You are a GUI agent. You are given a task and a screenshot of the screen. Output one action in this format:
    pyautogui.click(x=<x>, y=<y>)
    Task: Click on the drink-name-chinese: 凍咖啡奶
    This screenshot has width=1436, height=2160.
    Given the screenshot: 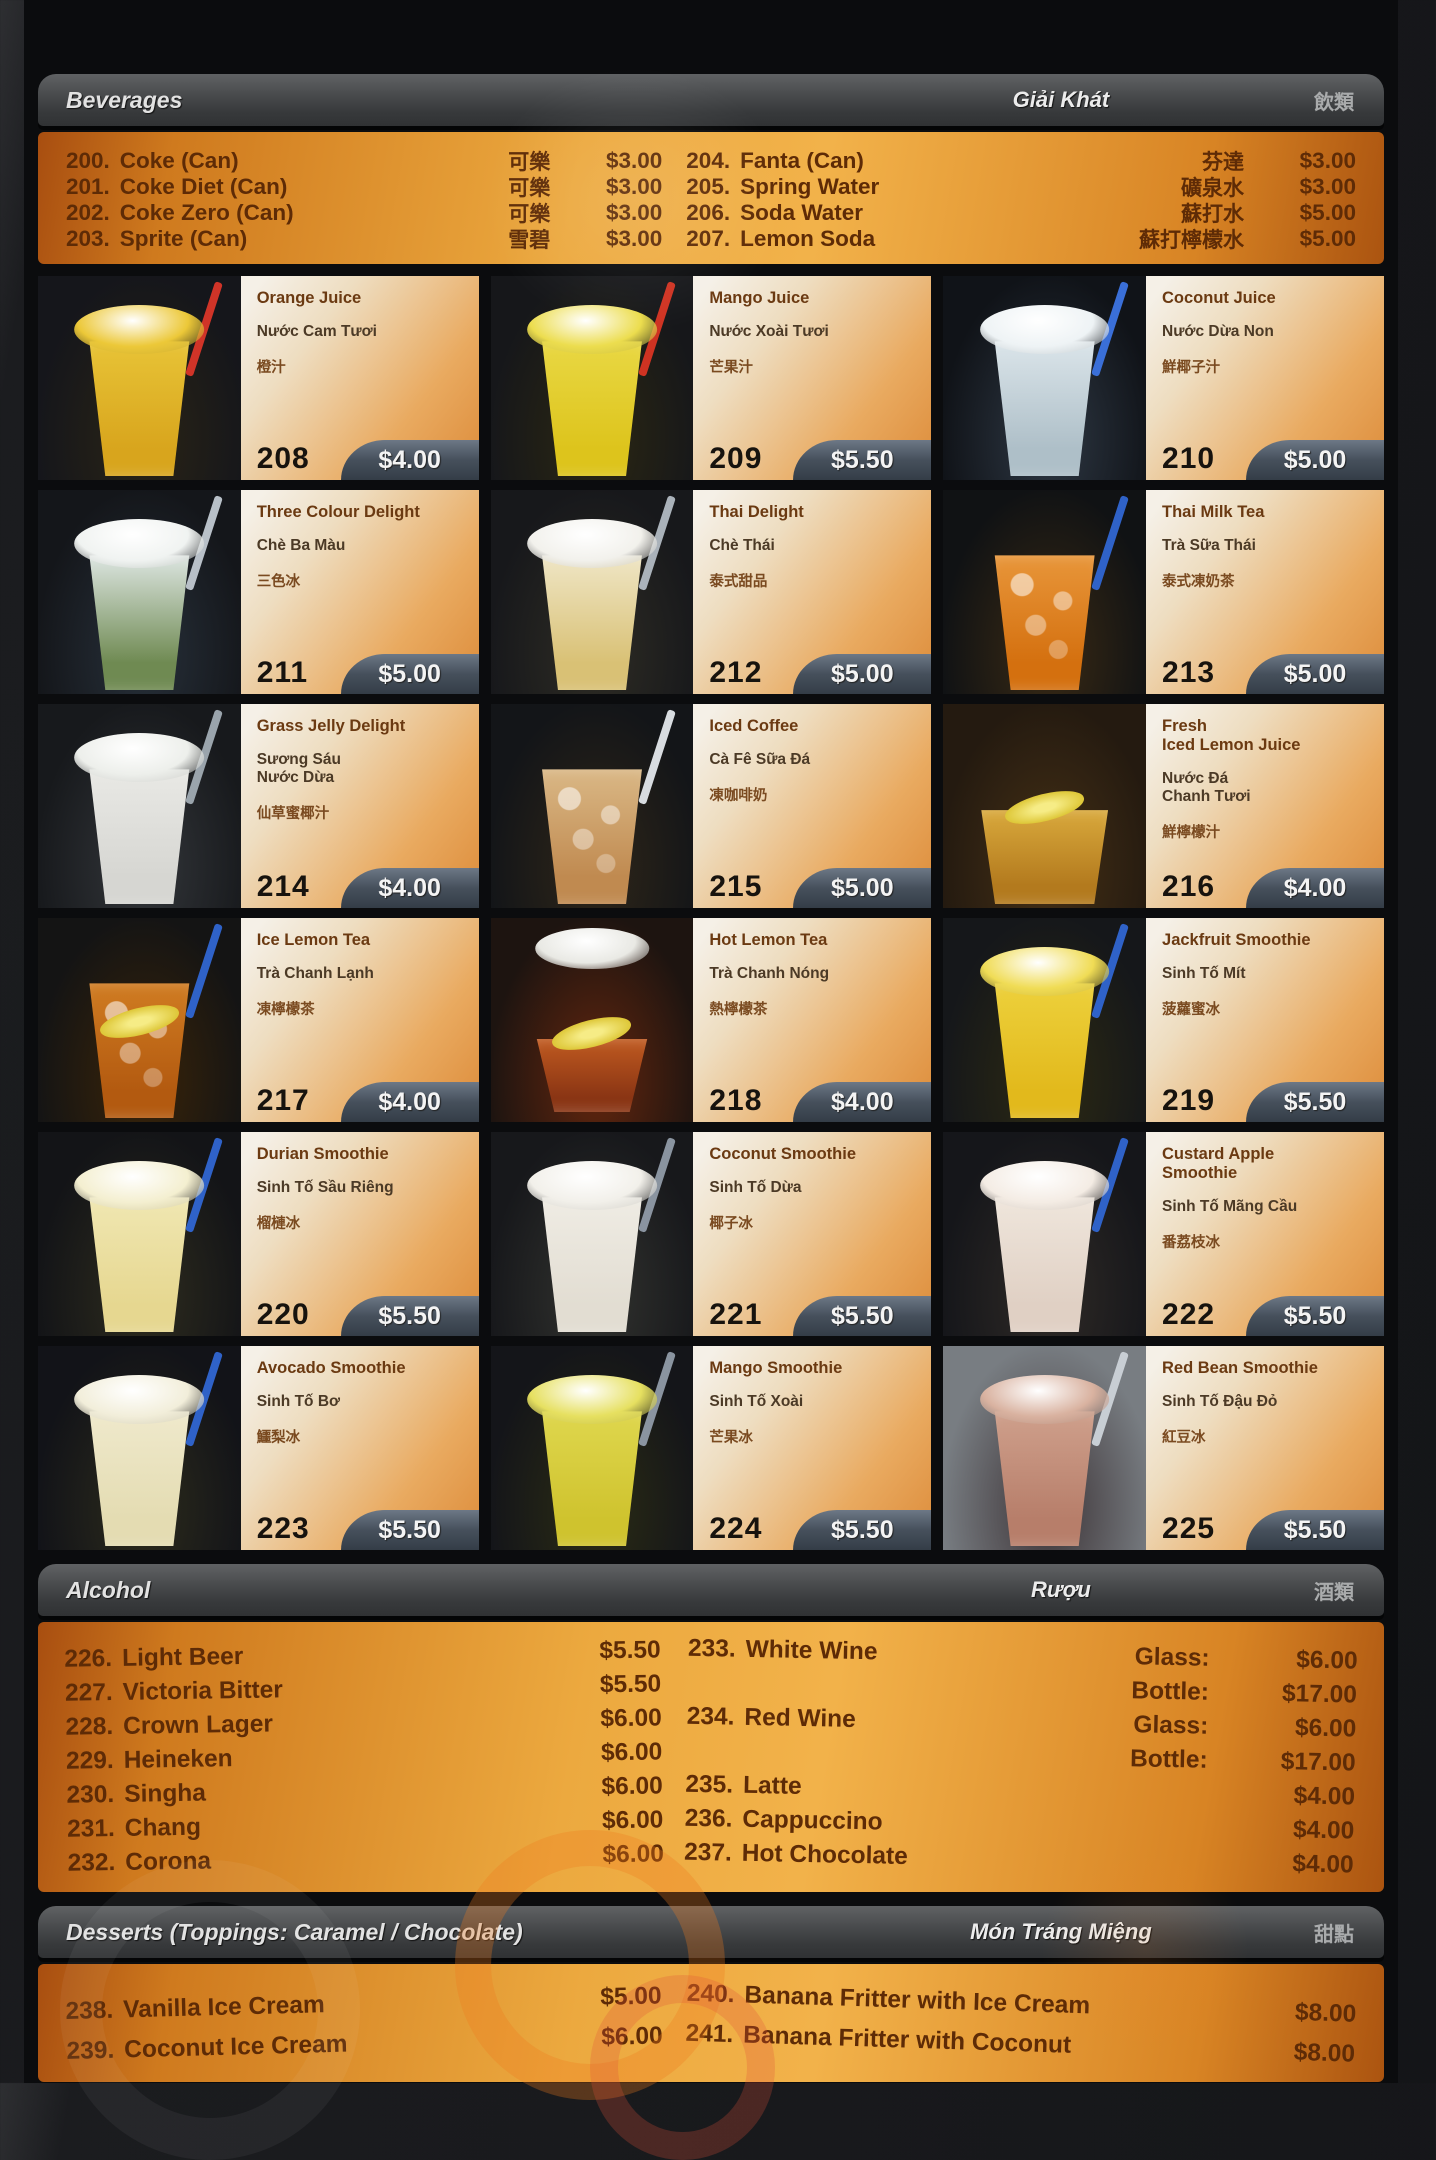 What is the action you would take?
    pyautogui.click(x=738, y=796)
    